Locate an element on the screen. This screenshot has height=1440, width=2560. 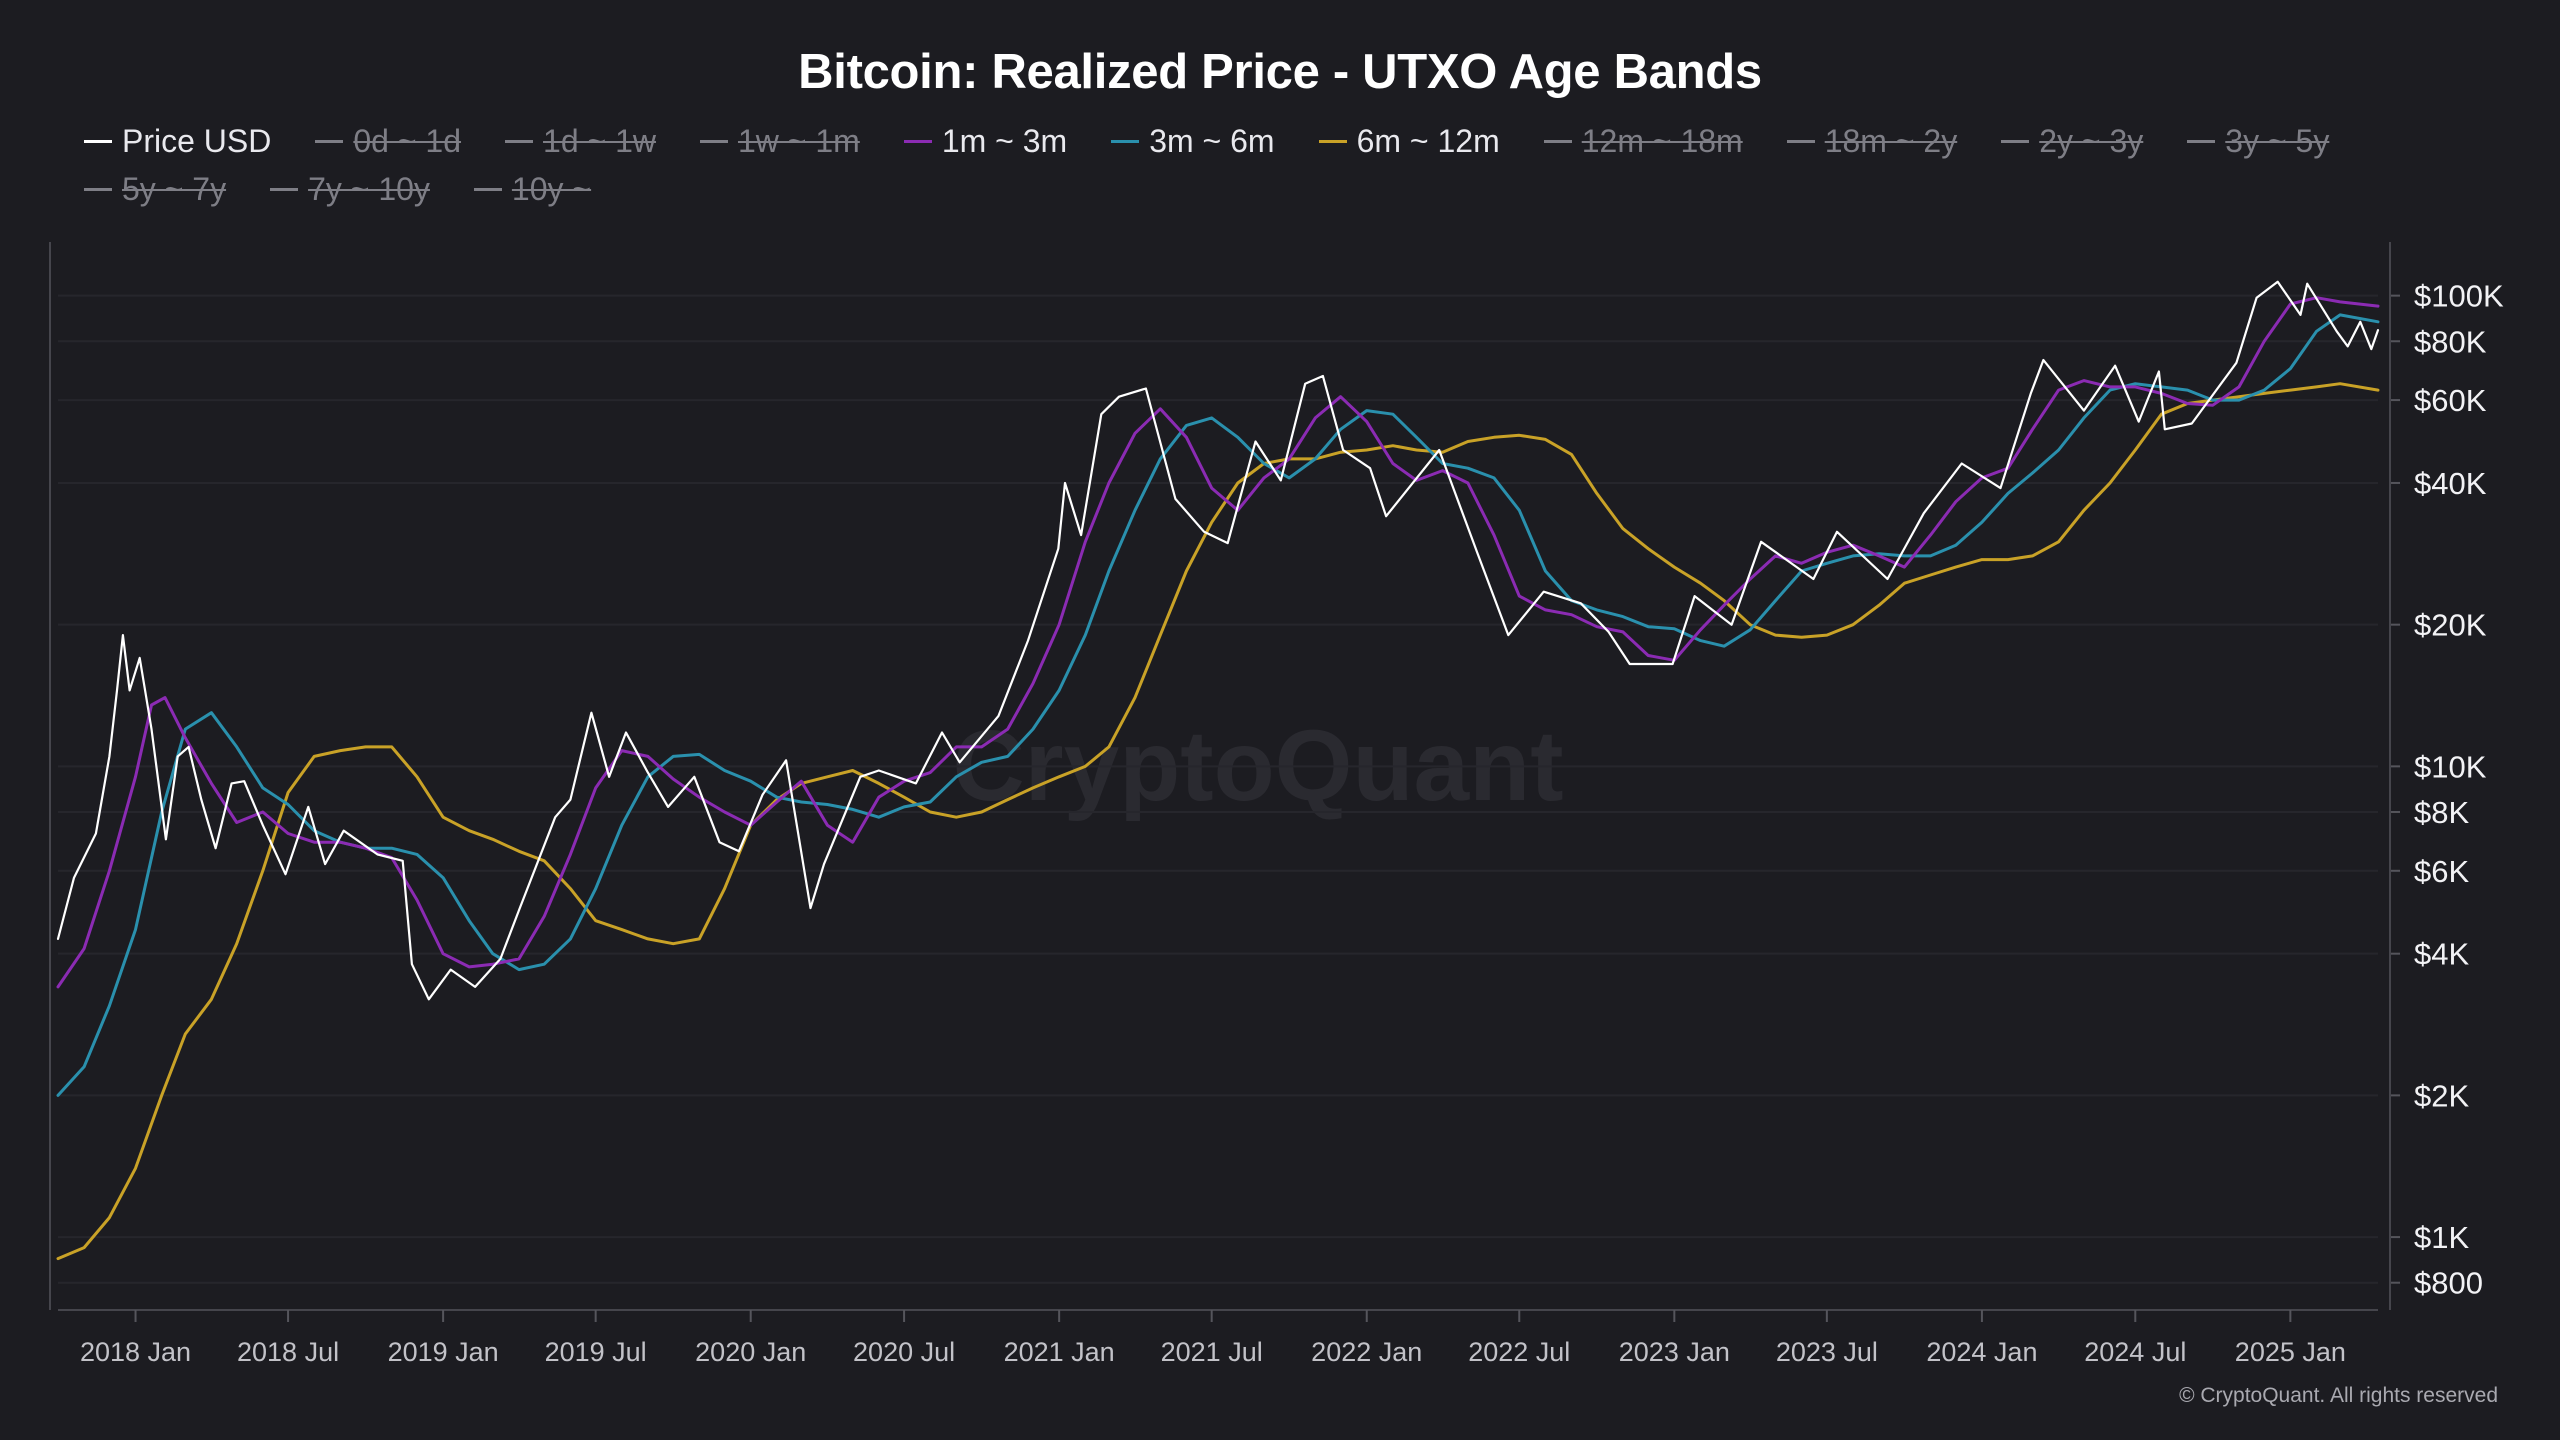
x-tick-label: 2021 Jan is located at coordinates (1059, 1352).